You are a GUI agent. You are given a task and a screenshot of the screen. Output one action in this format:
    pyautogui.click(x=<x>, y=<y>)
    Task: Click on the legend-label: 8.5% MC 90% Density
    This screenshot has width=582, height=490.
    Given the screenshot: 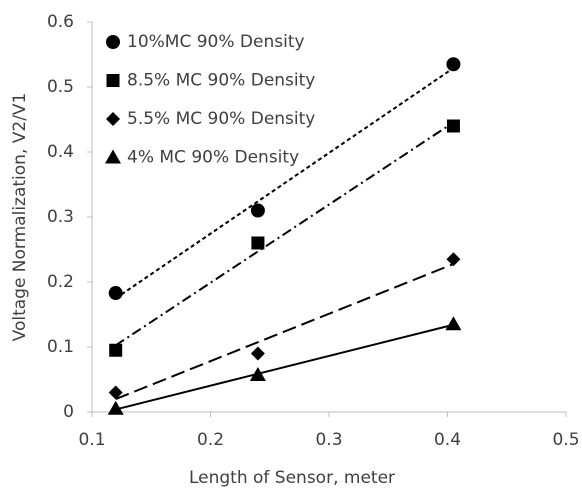 What is the action you would take?
    pyautogui.click(x=221, y=81)
    